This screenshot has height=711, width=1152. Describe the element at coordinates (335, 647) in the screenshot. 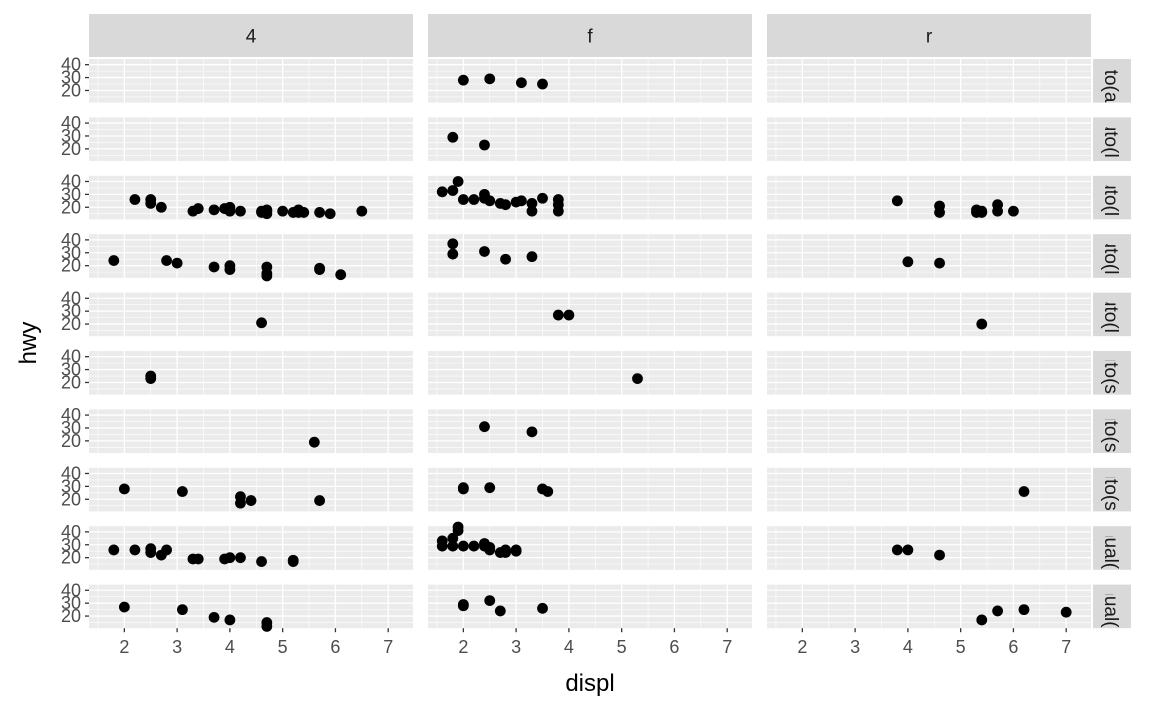

I see `x-tick-label: 6` at that location.